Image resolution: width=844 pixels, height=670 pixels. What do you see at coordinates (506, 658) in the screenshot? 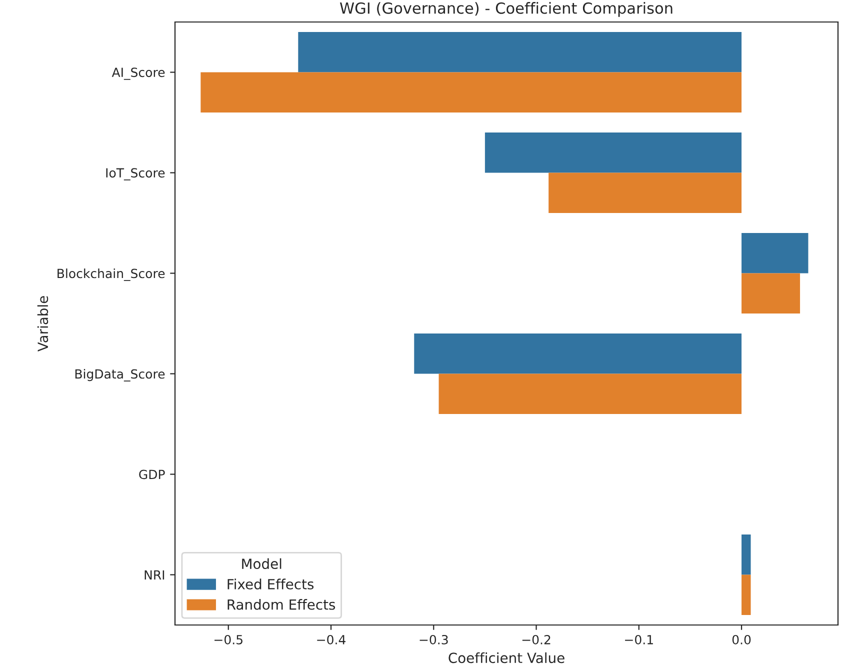
I see `x-axis-title: Coefficient Value` at bounding box center [506, 658].